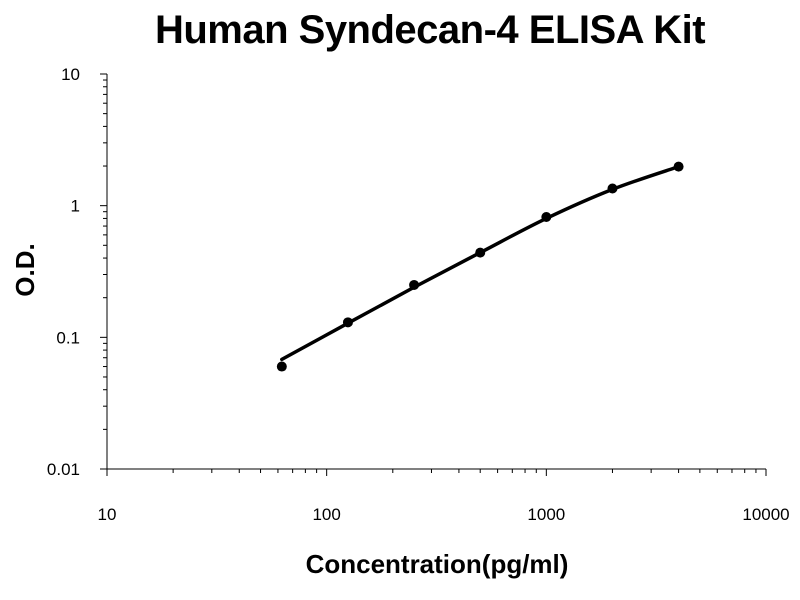  What do you see at coordinates (546, 514) in the screenshot?
I see `x-tick-label: 1000` at bounding box center [546, 514].